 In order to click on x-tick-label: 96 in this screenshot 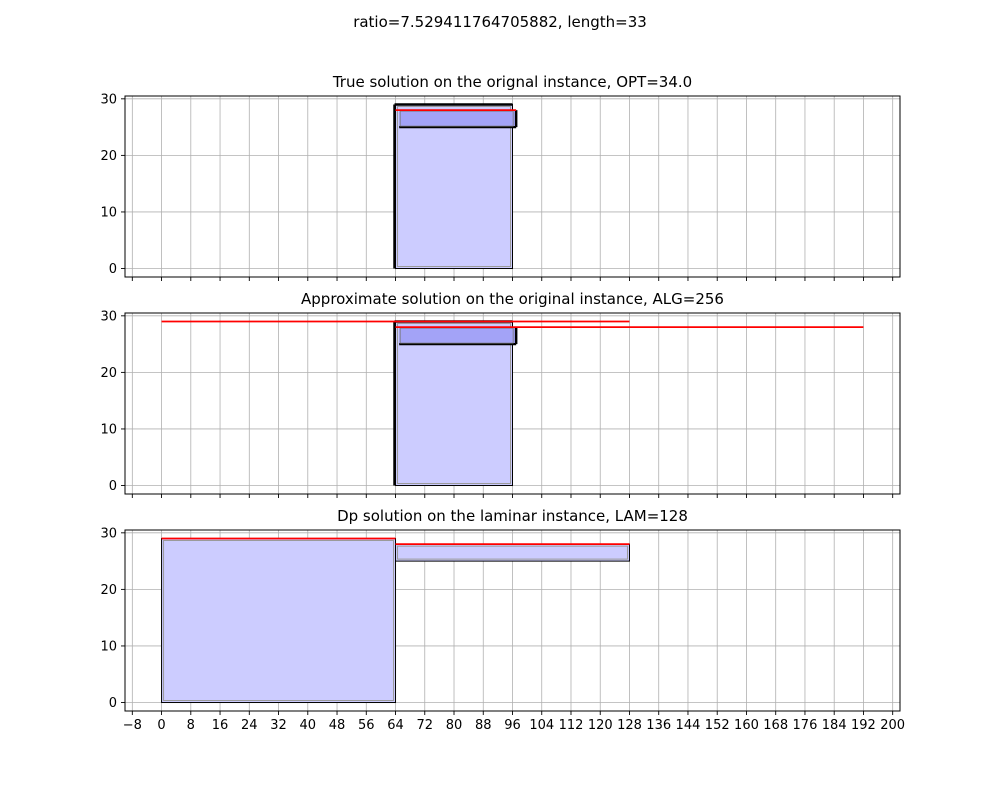, I will do `click(512, 725)`.